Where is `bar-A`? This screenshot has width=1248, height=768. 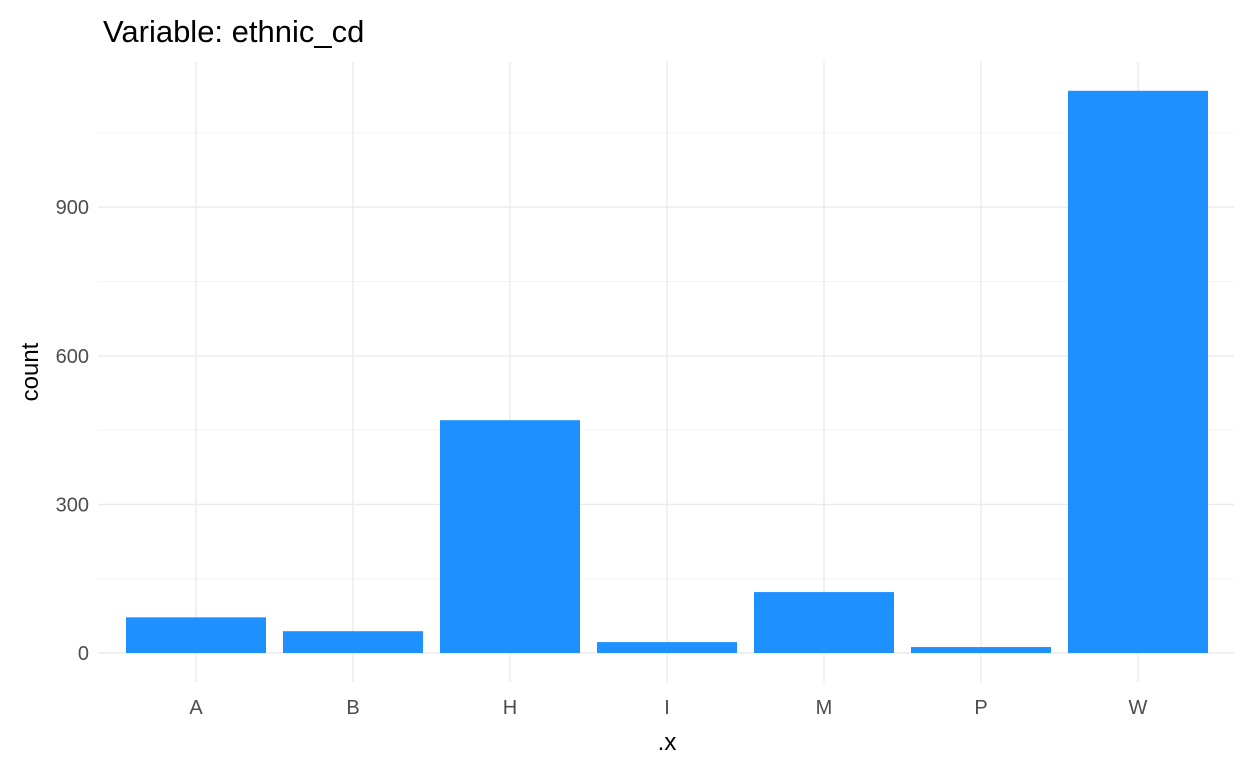
bar-A is located at coordinates (196, 635).